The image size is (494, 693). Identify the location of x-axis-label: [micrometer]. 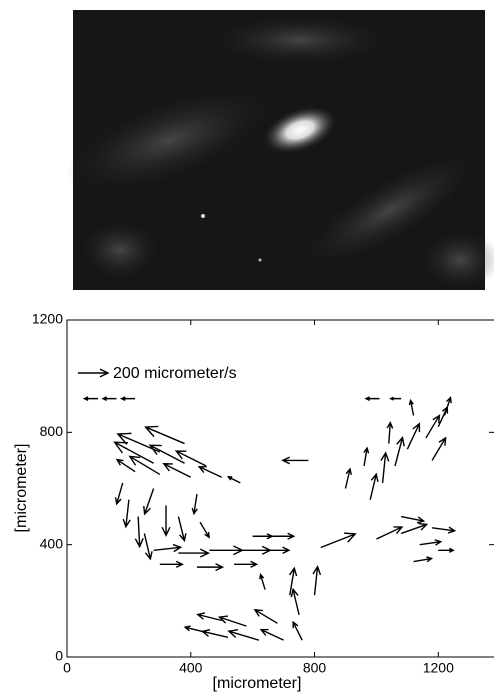
(257, 683).